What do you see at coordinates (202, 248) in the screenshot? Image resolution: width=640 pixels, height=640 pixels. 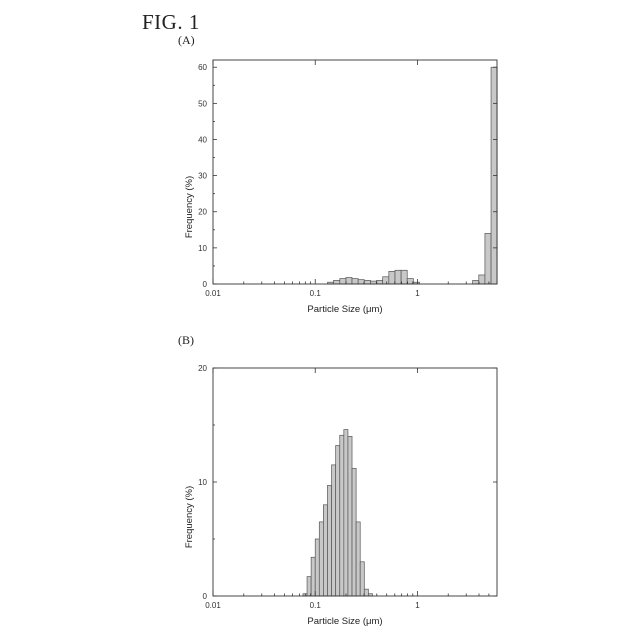 I see `y-tick-label-a-1: 10` at bounding box center [202, 248].